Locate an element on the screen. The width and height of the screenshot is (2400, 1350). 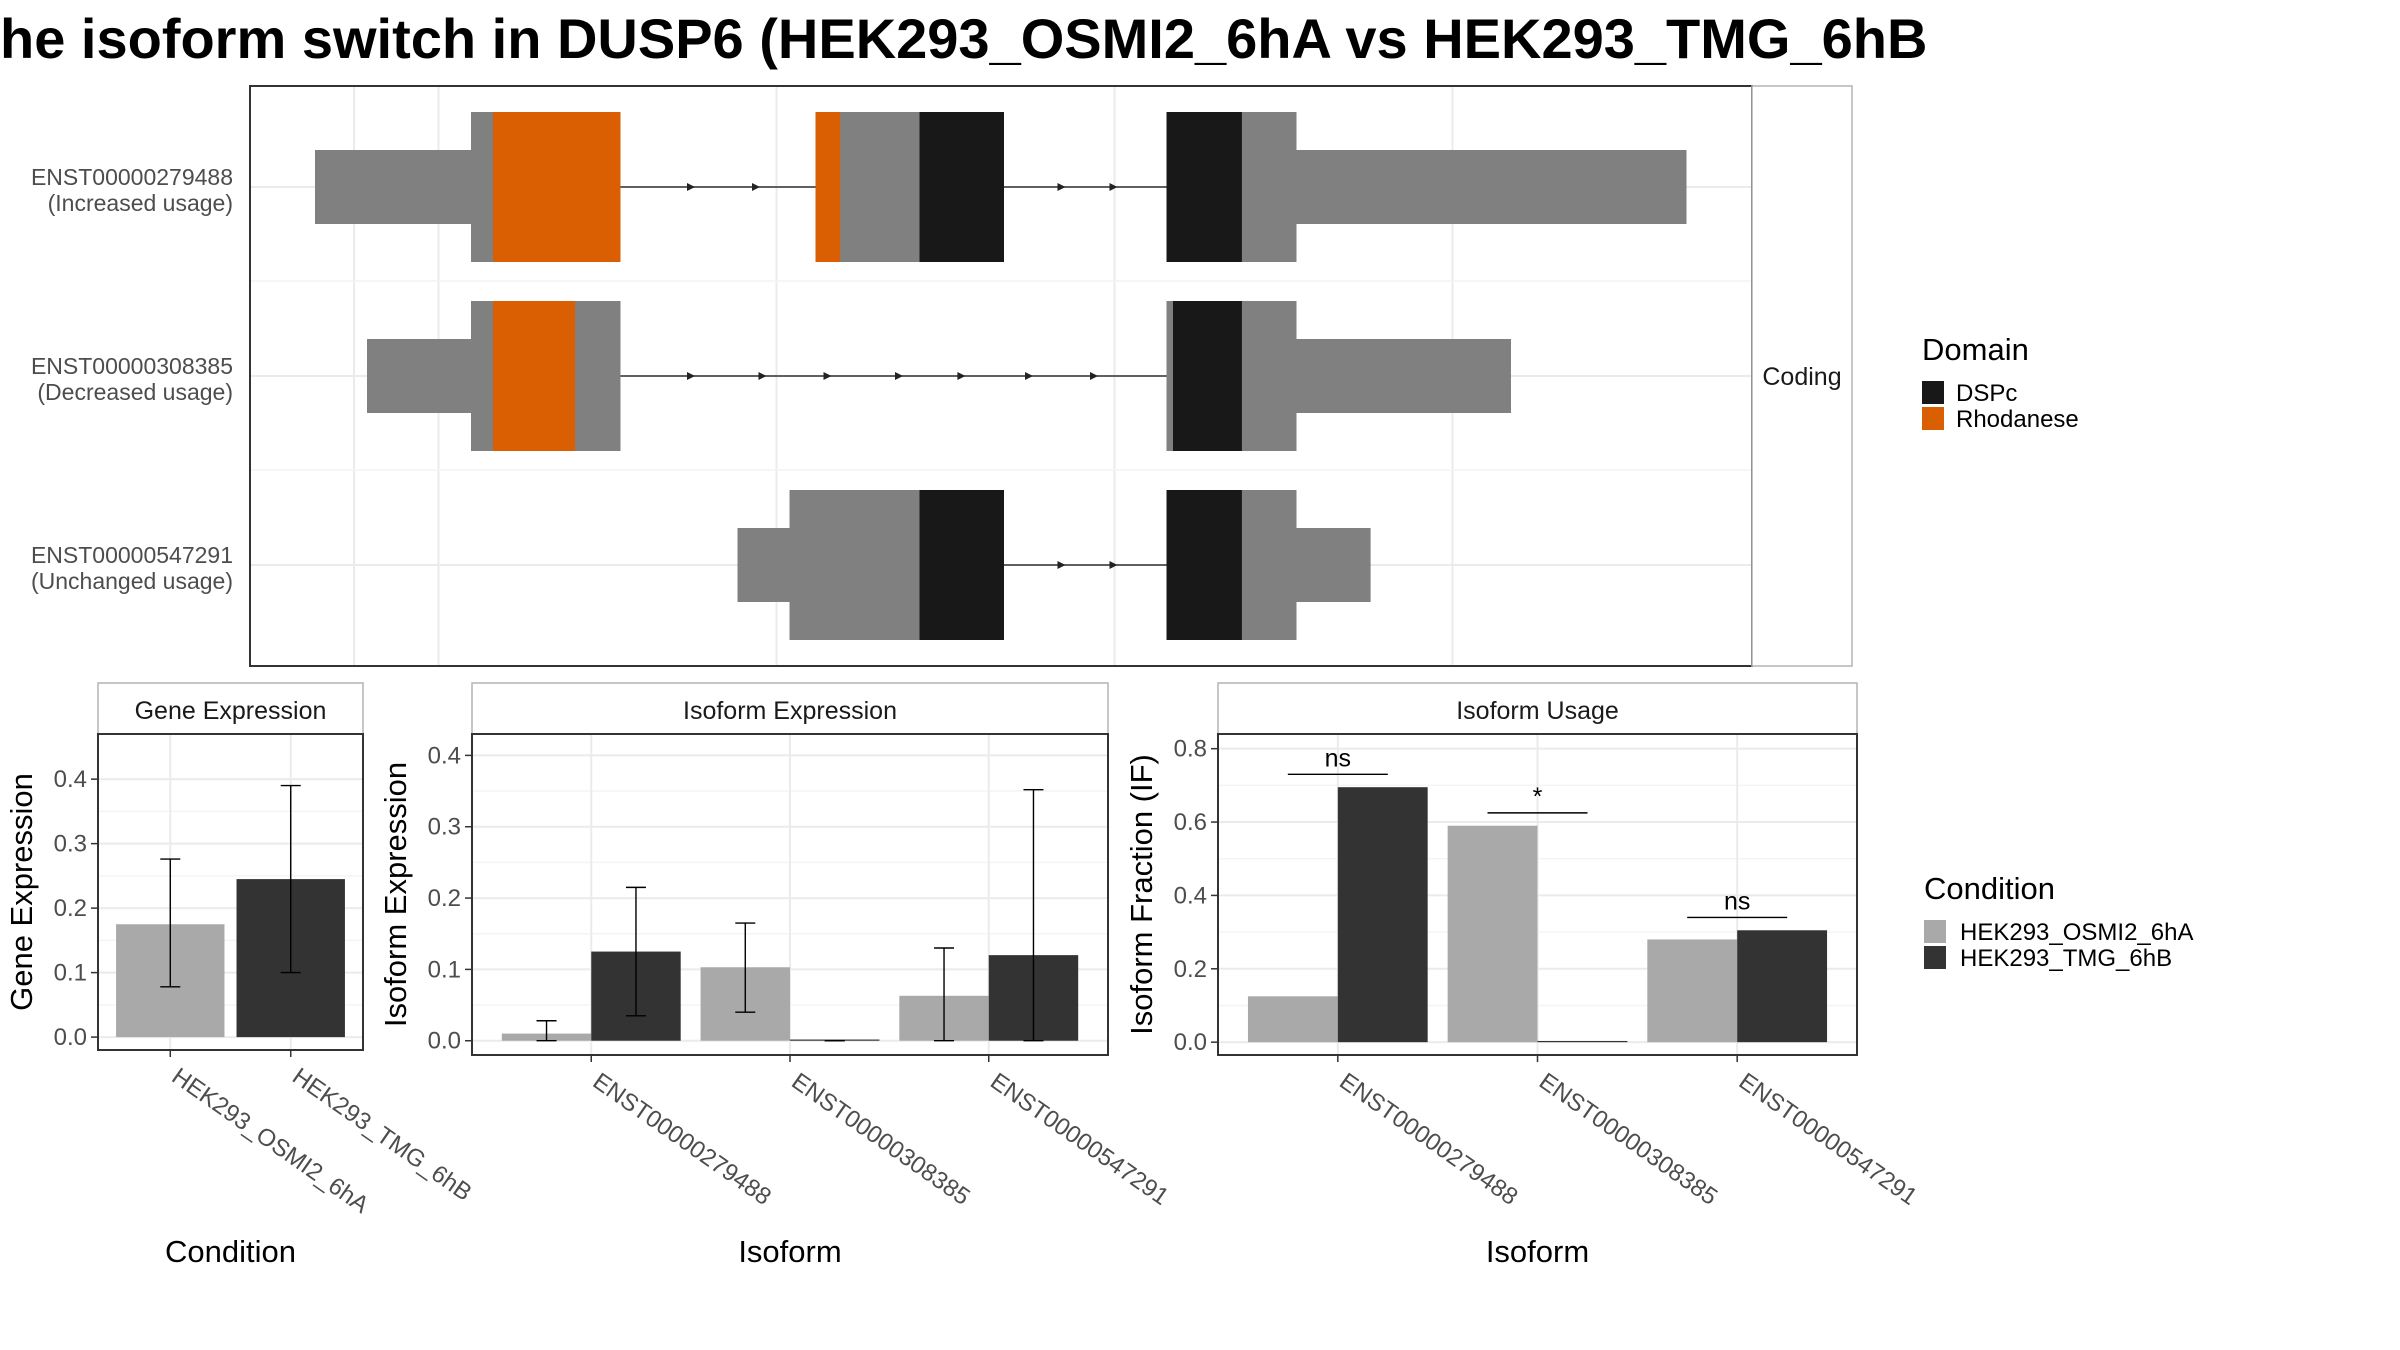
facet-strip-label: Coding is located at coordinates (1801, 377).